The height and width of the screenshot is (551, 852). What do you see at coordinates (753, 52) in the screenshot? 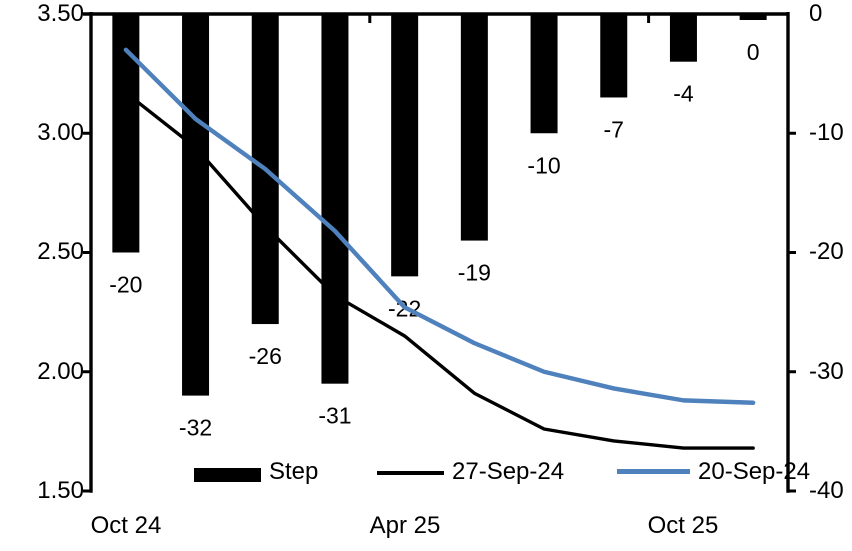
I see `step-bar-data-label: 0` at bounding box center [753, 52].